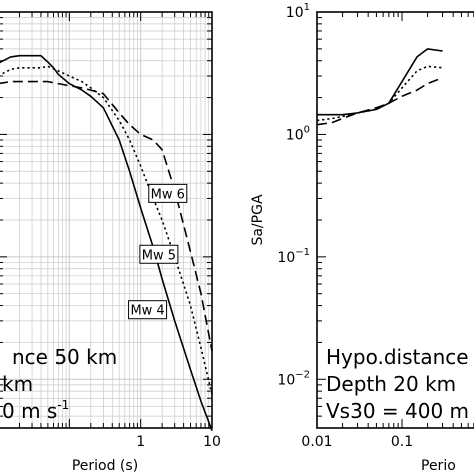  Describe the element at coordinates (397, 357) in the screenshot. I see `right-info-line-1: Hypo.distance` at that location.